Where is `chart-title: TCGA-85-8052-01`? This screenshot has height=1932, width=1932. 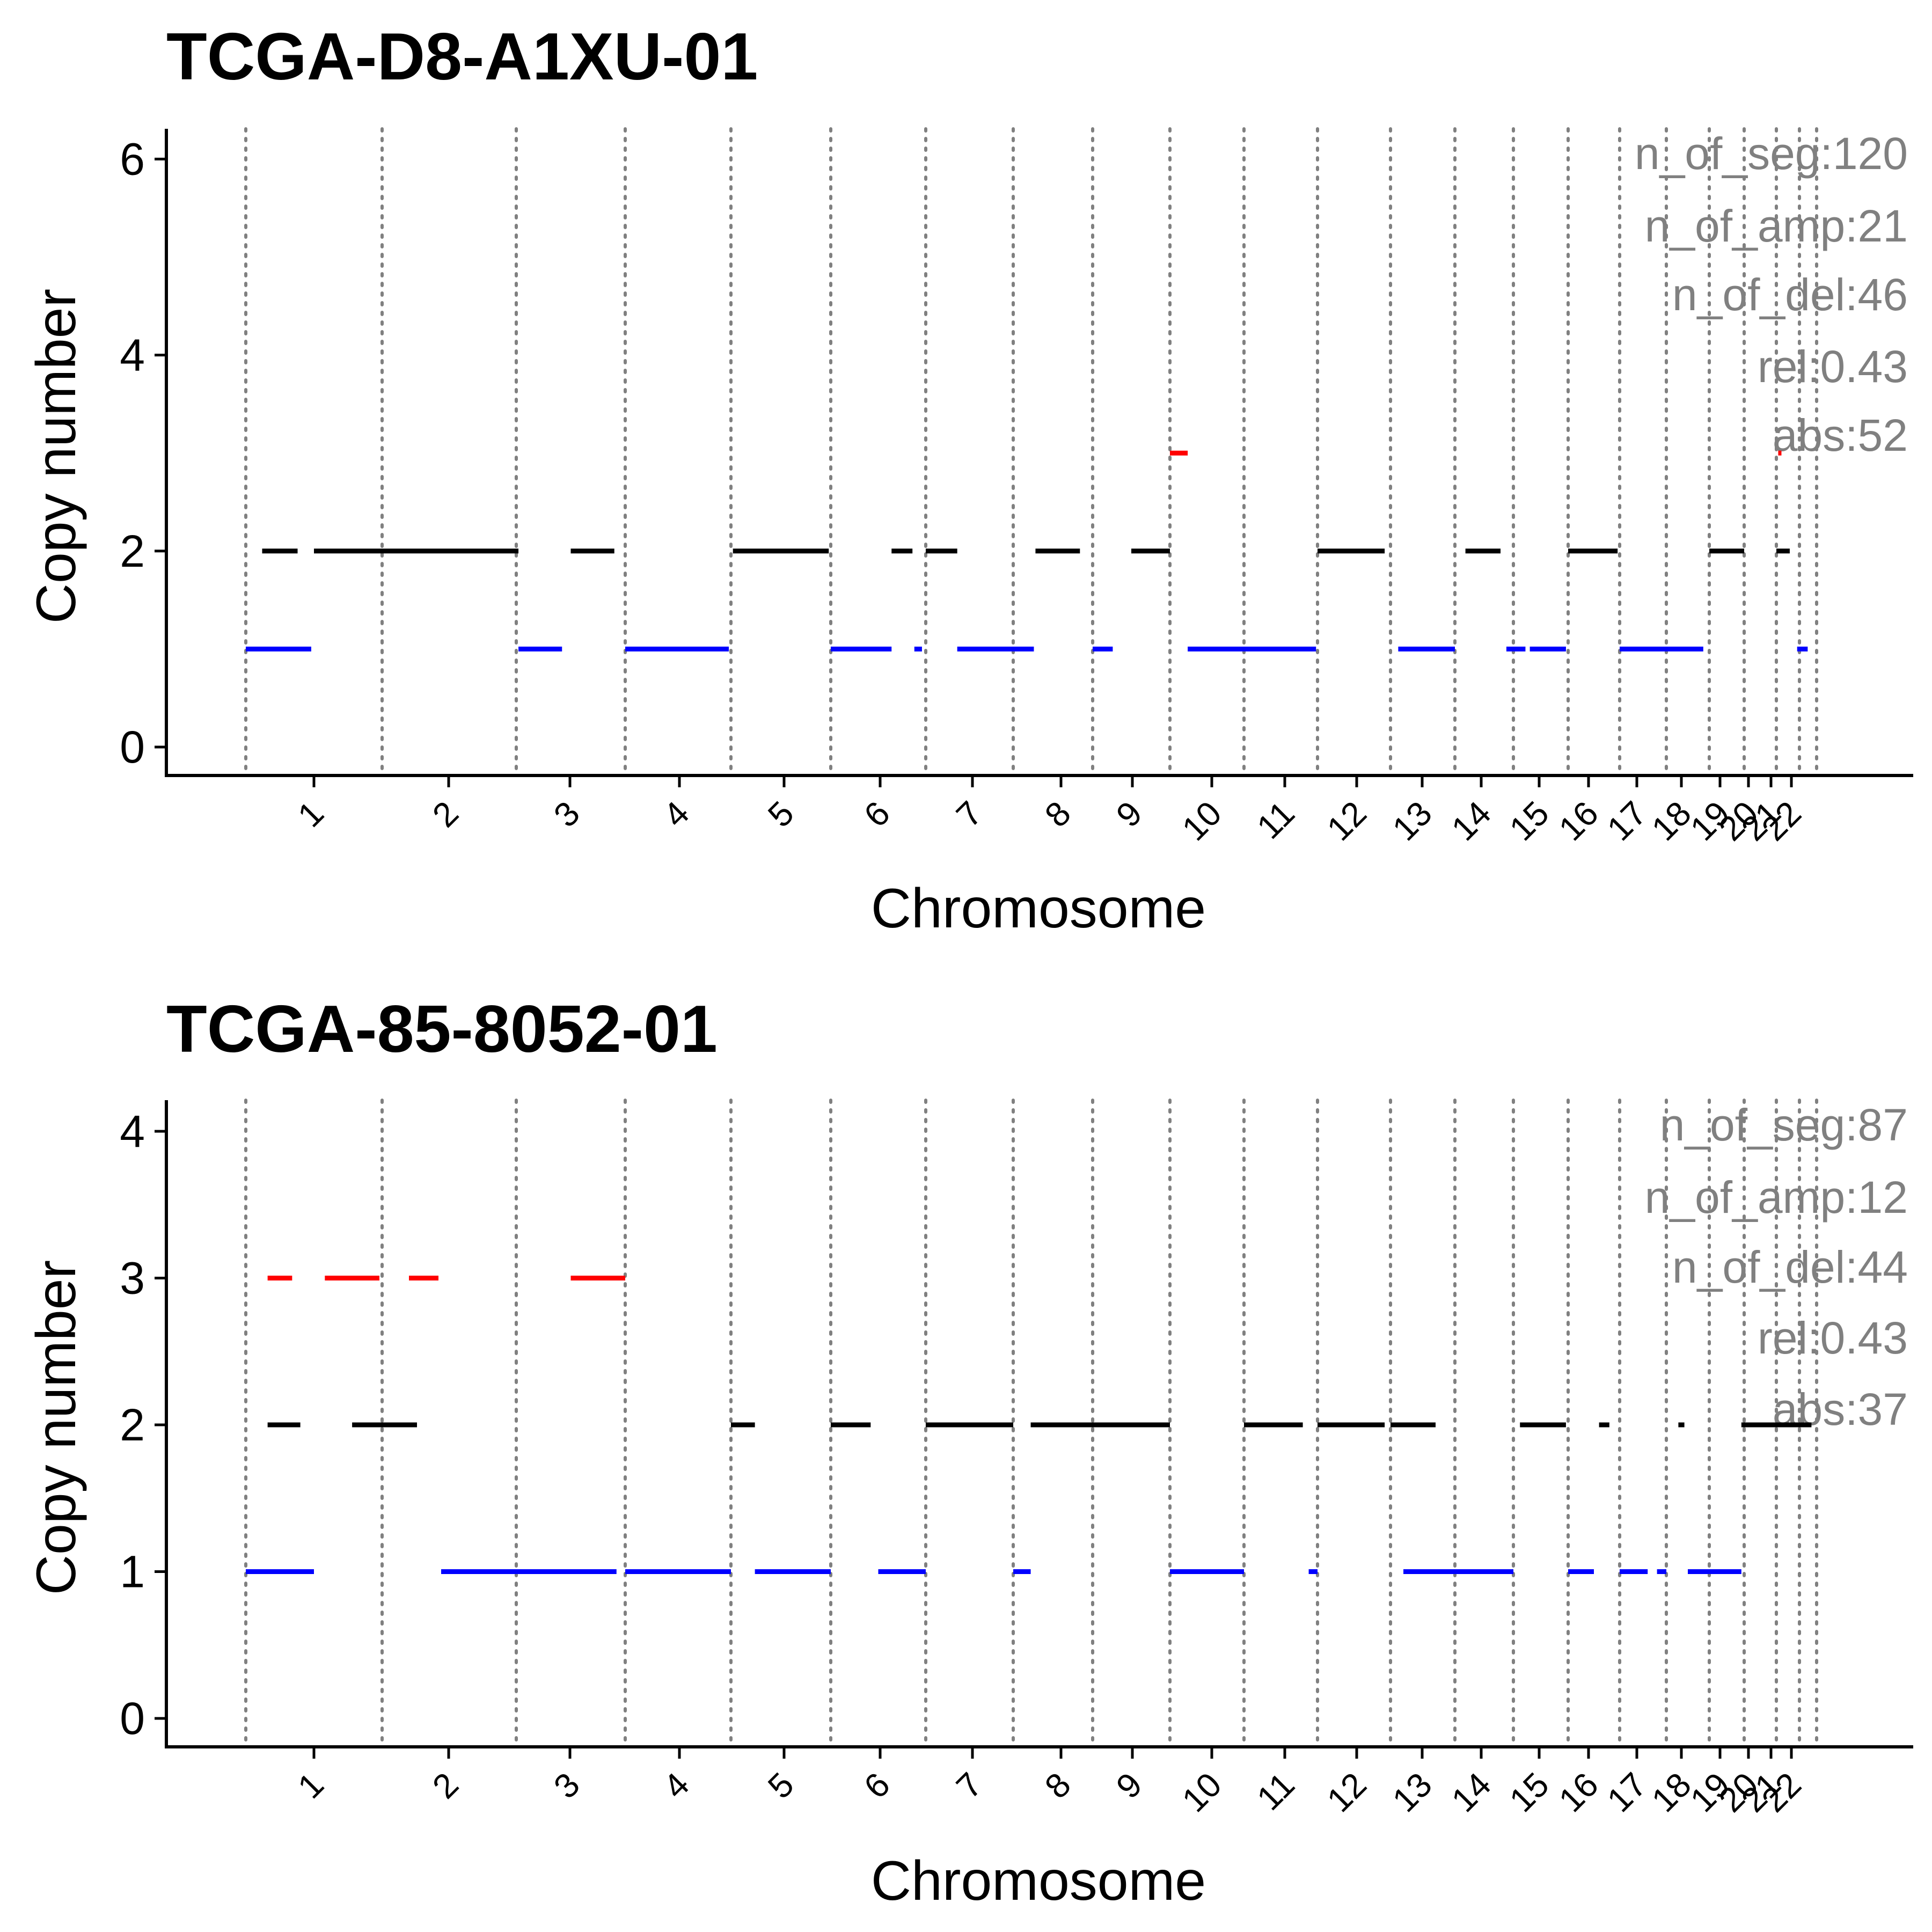 chart-title: TCGA-85-8052-01 is located at coordinates (442, 1029).